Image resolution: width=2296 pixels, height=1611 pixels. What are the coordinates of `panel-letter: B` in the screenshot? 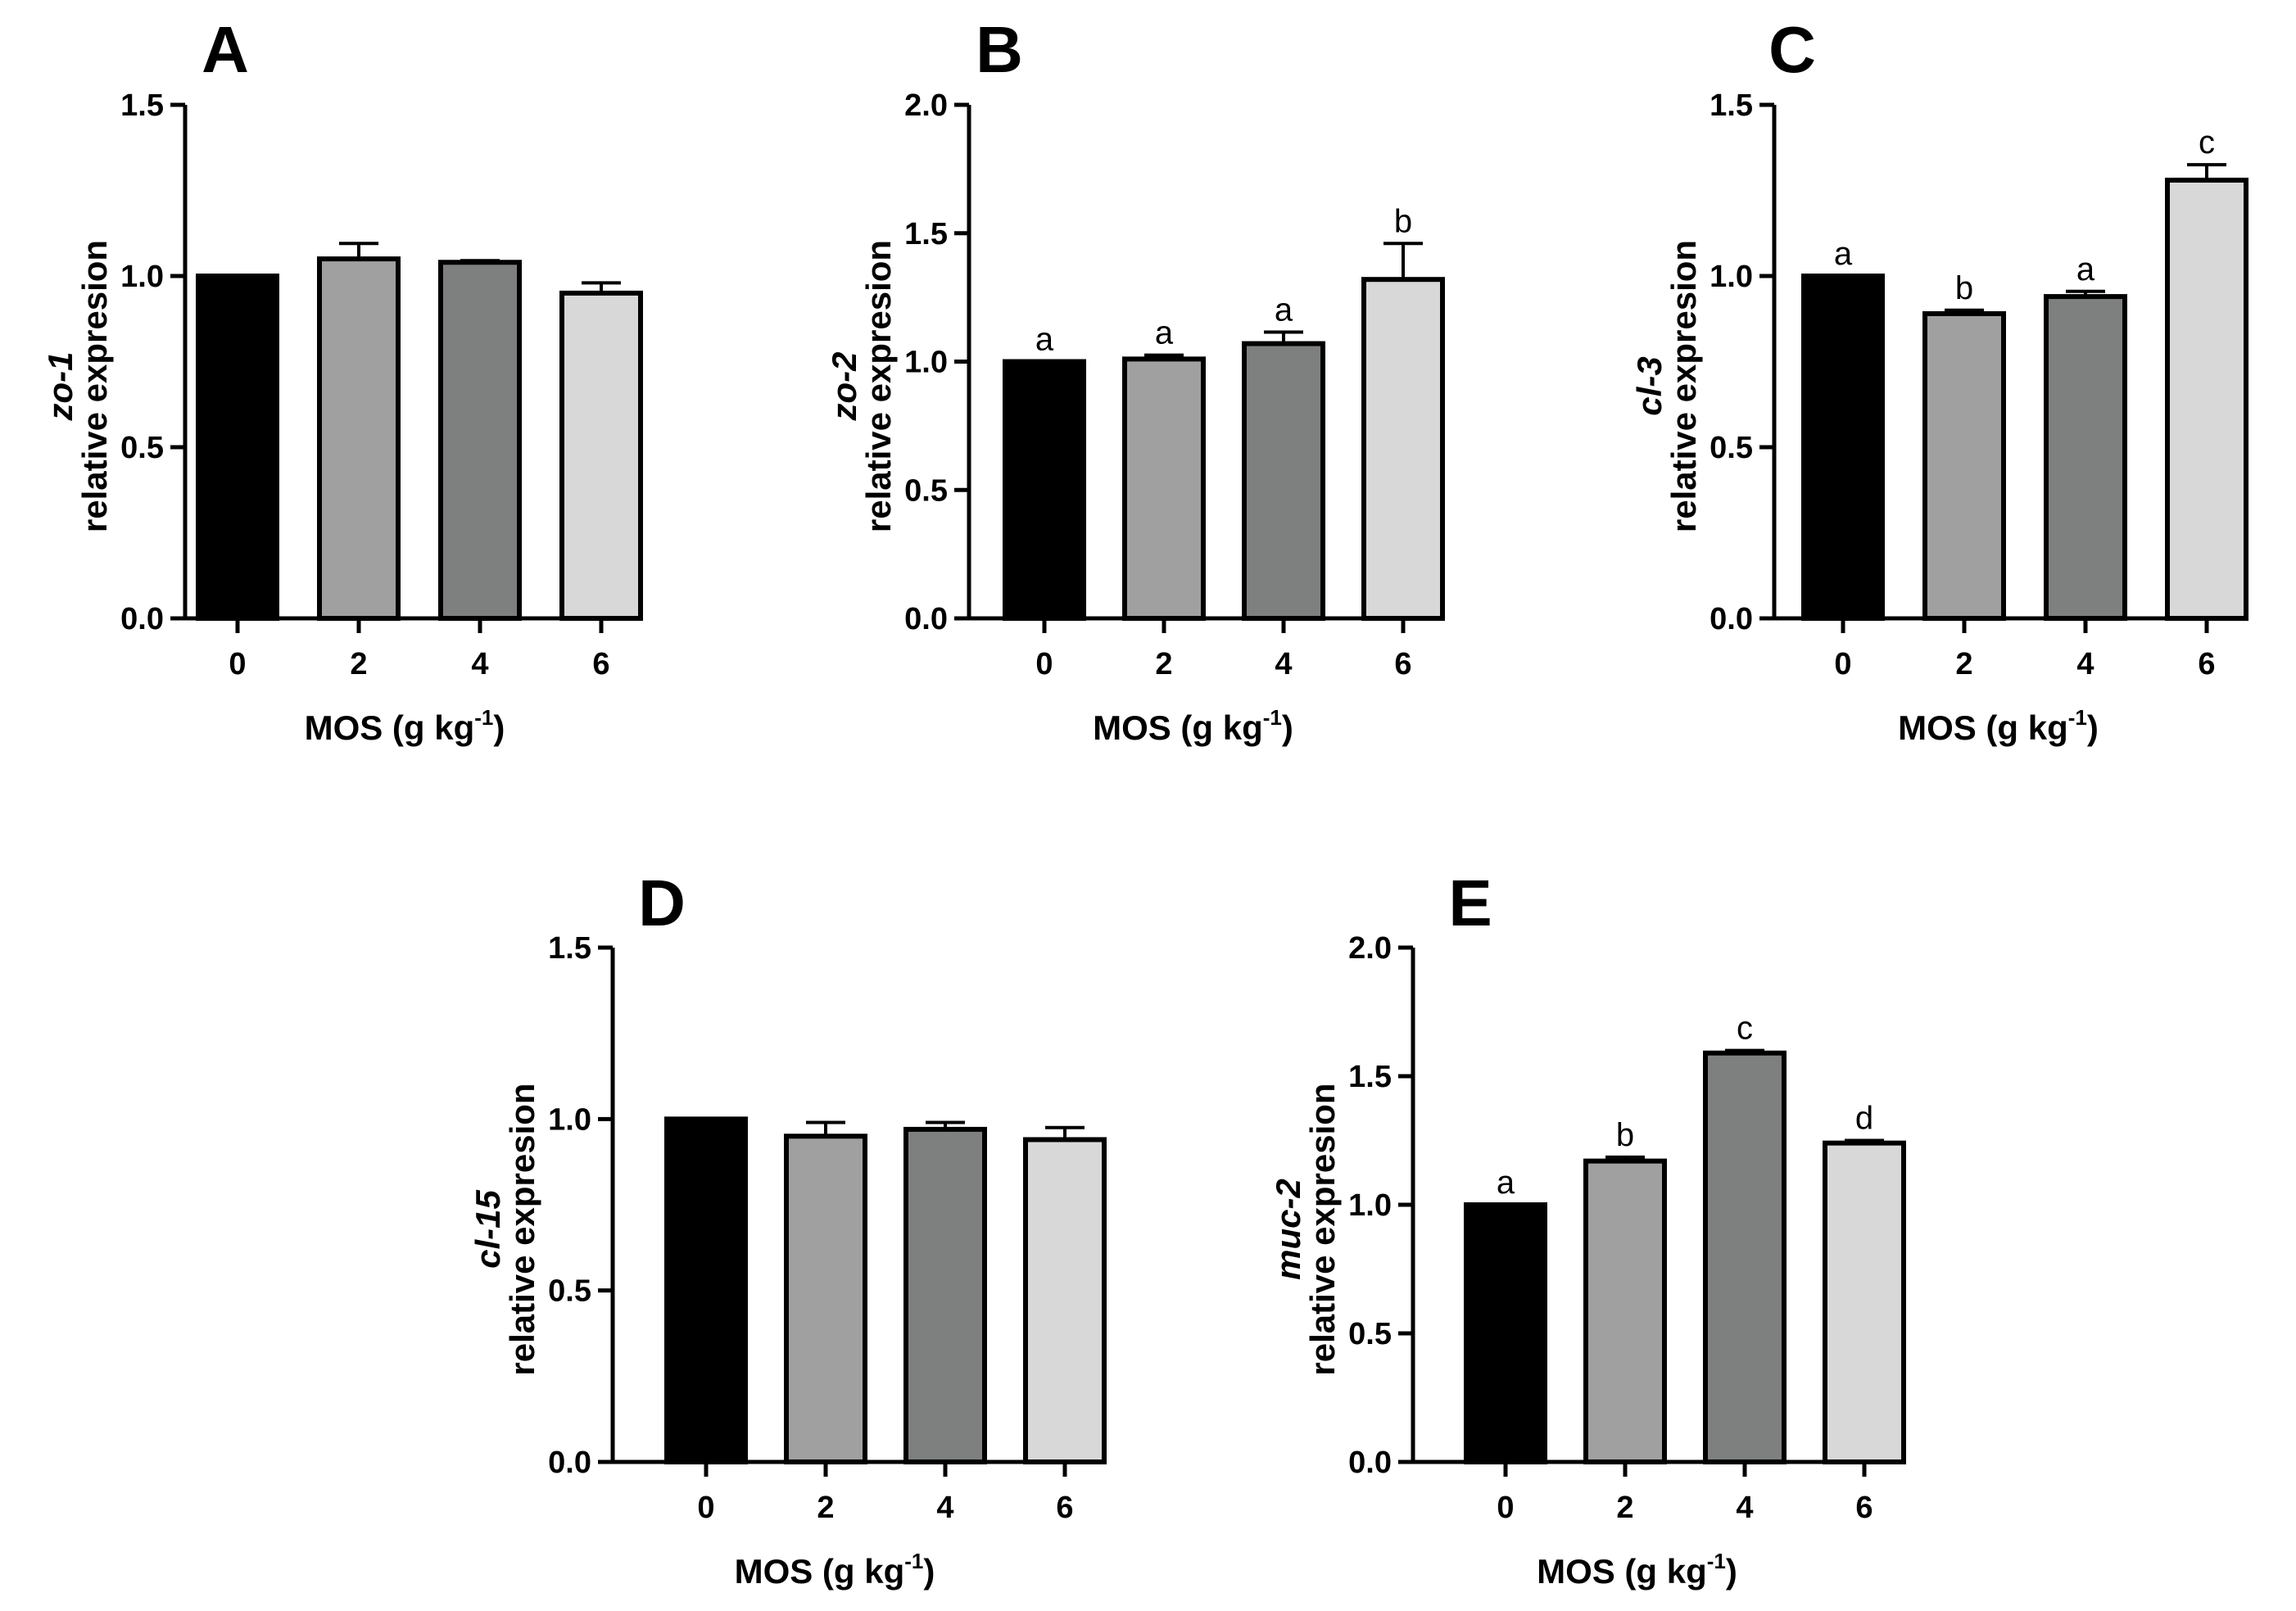 It's located at (1000, 49).